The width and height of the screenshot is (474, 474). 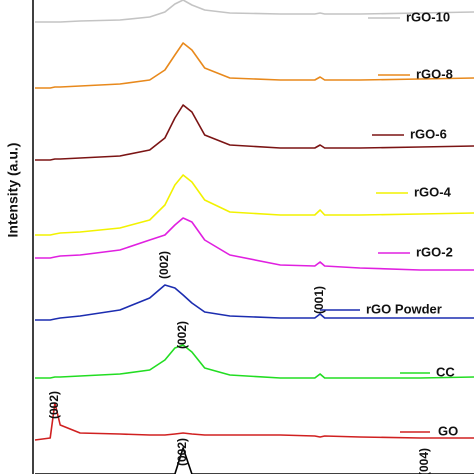 I want to click on legend-label: CC, so click(x=445, y=371).